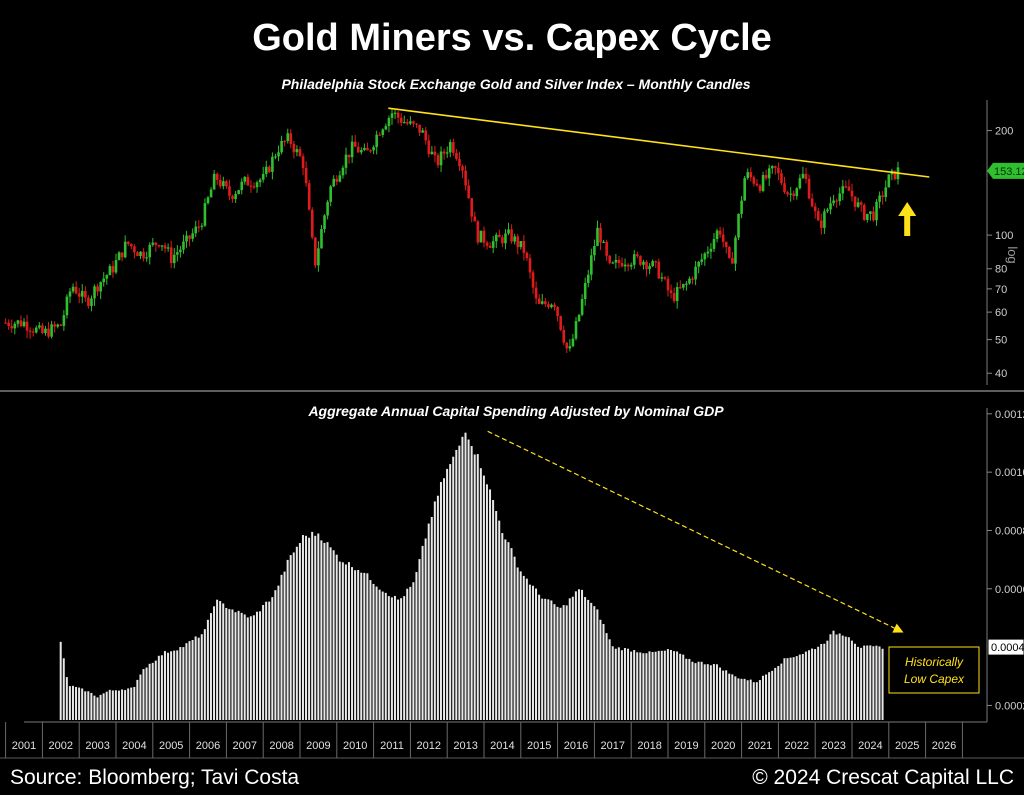  I want to click on bottom-y-tick-label: 0.0008, so click(1009, 531).